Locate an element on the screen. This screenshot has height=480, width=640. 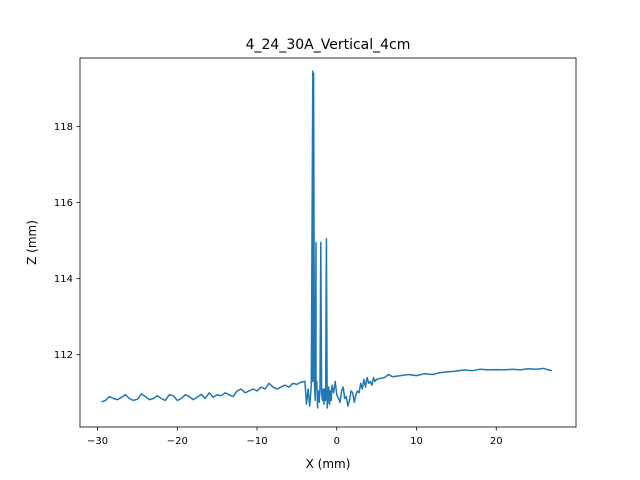
y-tick-label: 116 is located at coordinates (63, 203).